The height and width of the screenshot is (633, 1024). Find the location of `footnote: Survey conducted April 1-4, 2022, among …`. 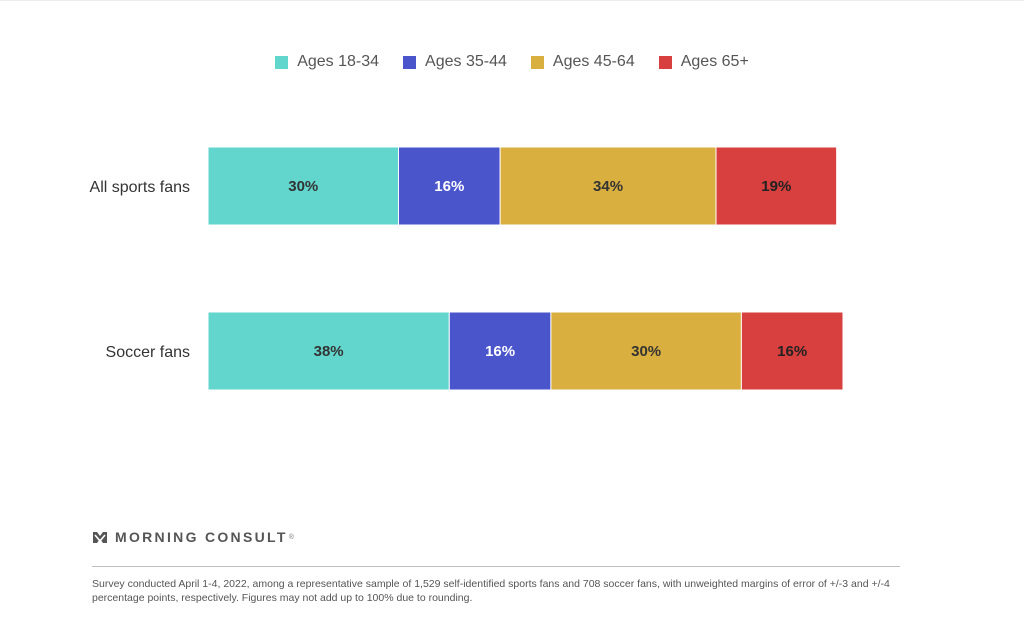

footnote: Survey conducted April 1-4, 2022, among … is located at coordinates (491, 591).